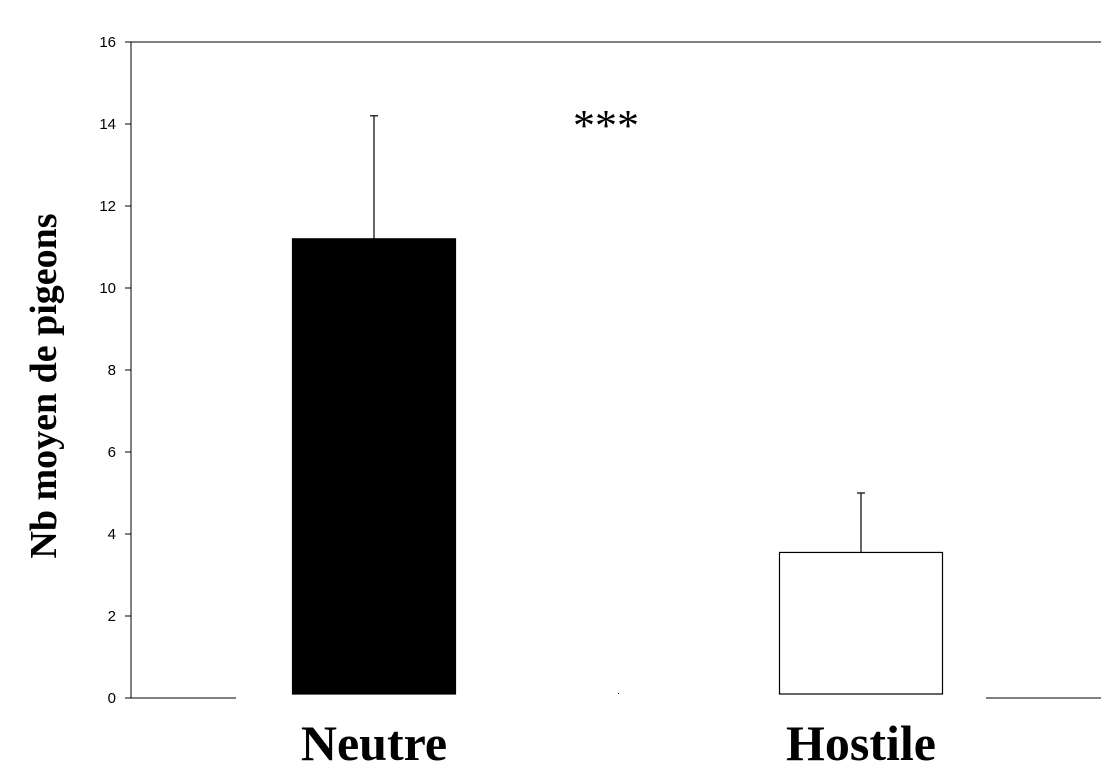 The image size is (1101, 775). Describe the element at coordinates (107, 42) in the screenshot. I see `y-tick-label: 16` at that location.